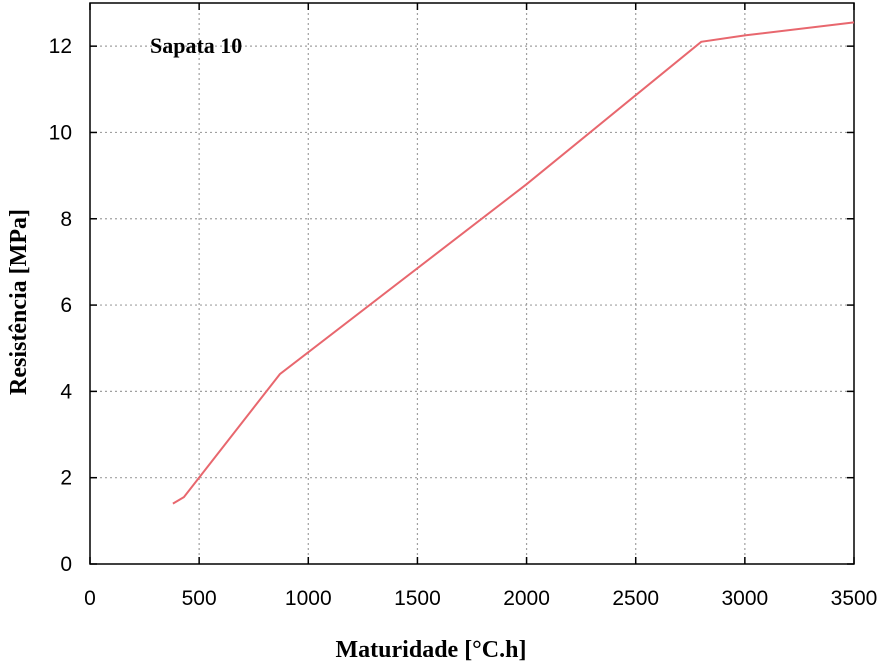 The width and height of the screenshot is (884, 663). Describe the element at coordinates (431, 650) in the screenshot. I see `x-axis-title: Maturidade [°C.h]` at that location.